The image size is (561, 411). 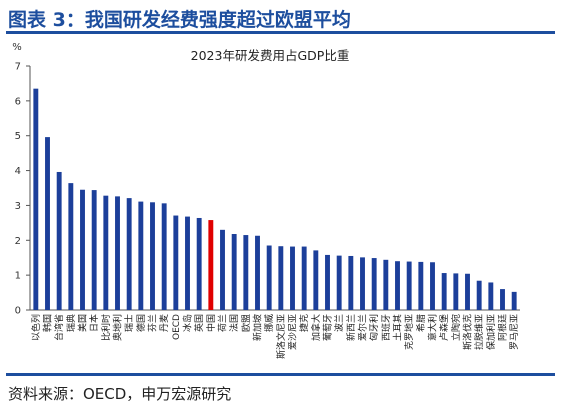 What do you see at coordinates (234, 323) in the screenshot?
I see `x-tick-label: 法国` at bounding box center [234, 323].